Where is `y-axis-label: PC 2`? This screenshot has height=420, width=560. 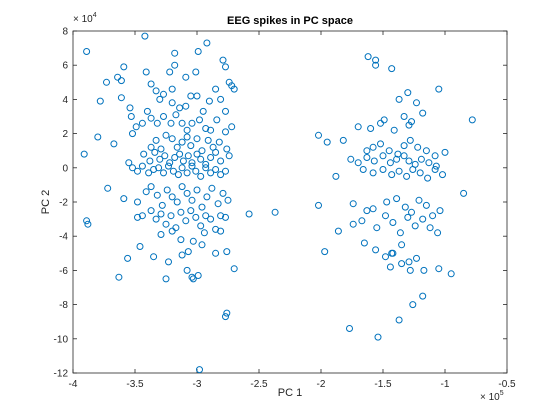
y-axis-label: PC 2 is located at coordinates (46, 202).